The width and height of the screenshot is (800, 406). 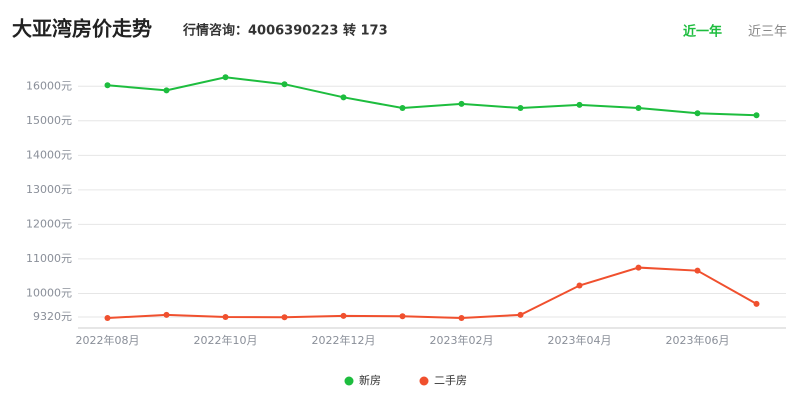 What do you see at coordinates (52, 316) in the screenshot?
I see `y-tick-label: 9320元` at bounding box center [52, 316].